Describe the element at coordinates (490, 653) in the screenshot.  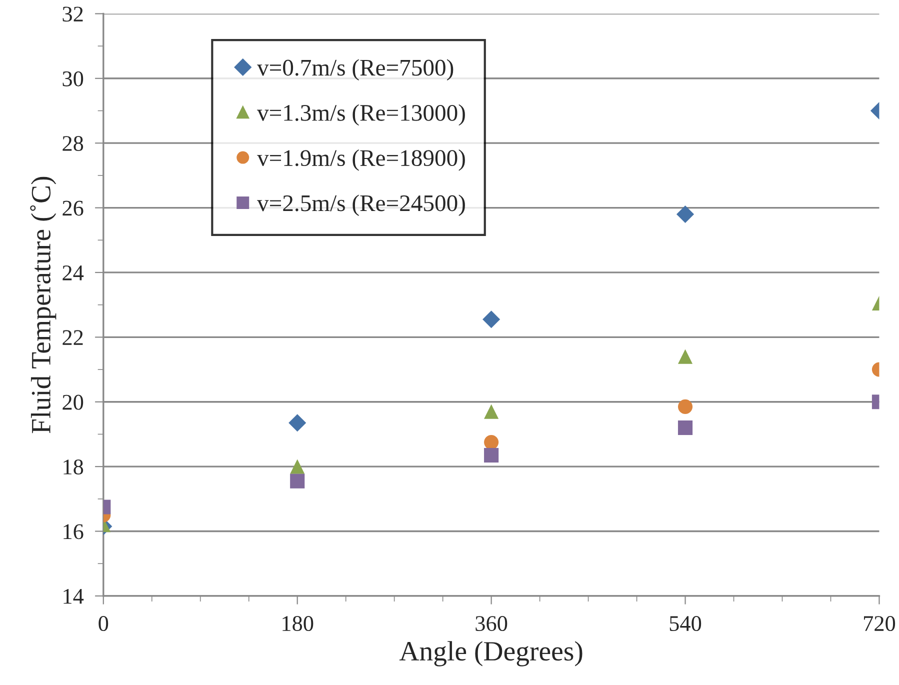
I see `x-axis-title: Angle (Degrees)` at that location.